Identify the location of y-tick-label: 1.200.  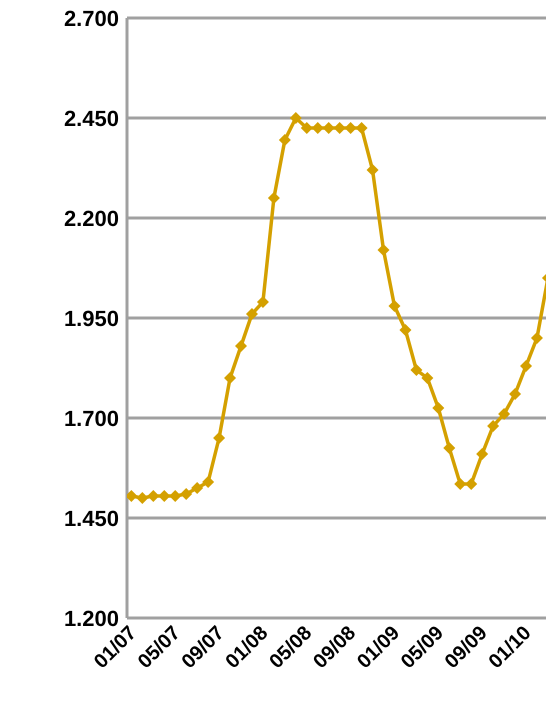
(91, 618).